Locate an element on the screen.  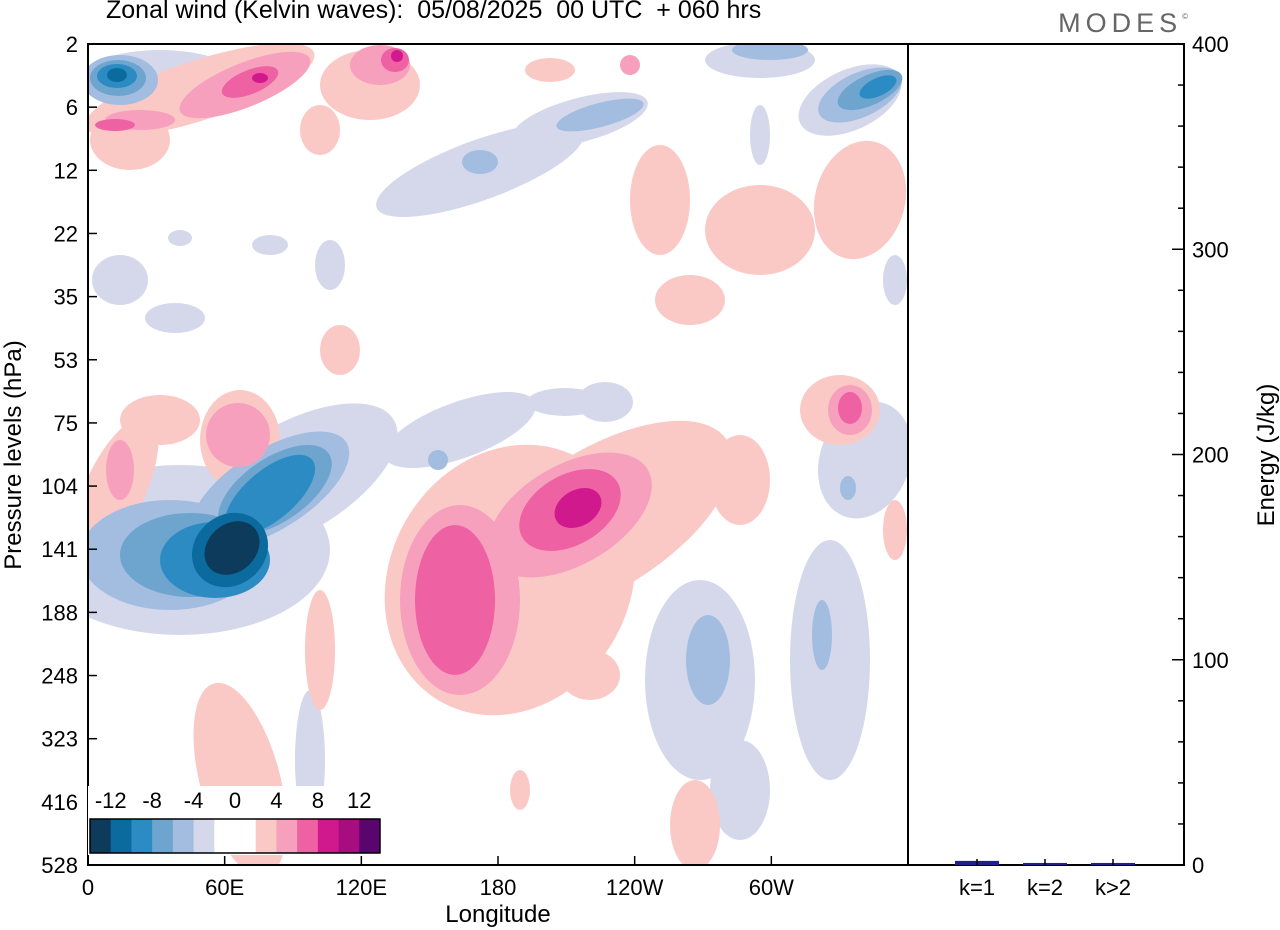
y-axis-label: Pressure levels (hPa) is located at coordinates (13, 454).